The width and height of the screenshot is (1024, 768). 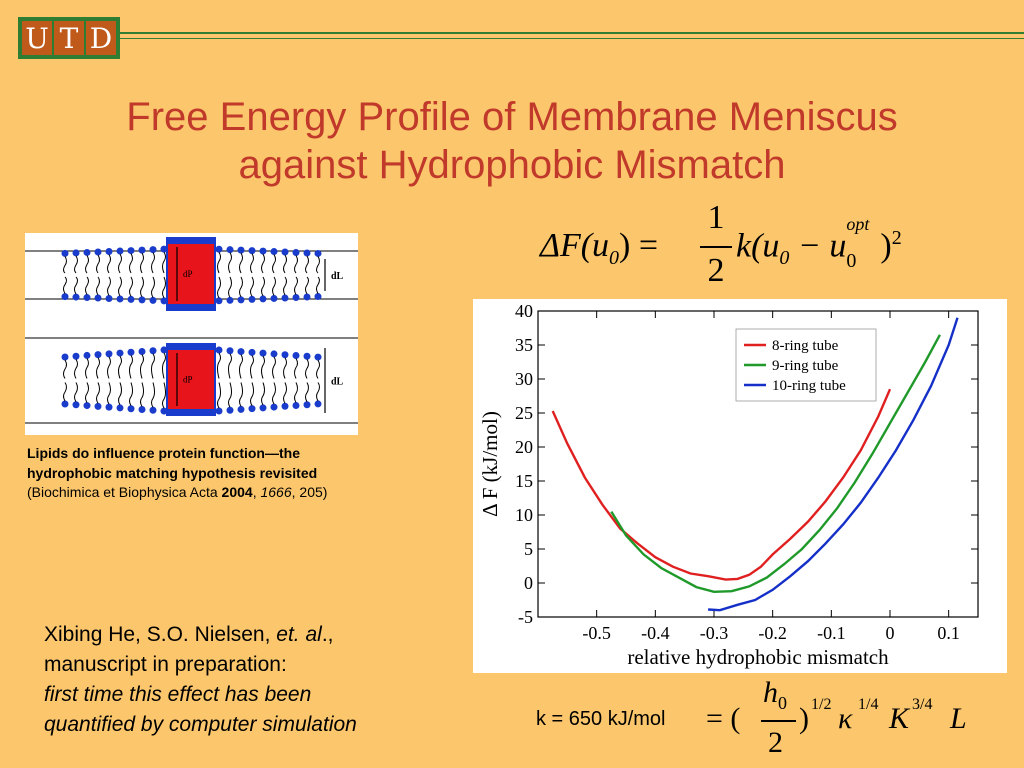 What do you see at coordinates (37, 38) in the screenshot?
I see `logo-letter-u: U` at bounding box center [37, 38].